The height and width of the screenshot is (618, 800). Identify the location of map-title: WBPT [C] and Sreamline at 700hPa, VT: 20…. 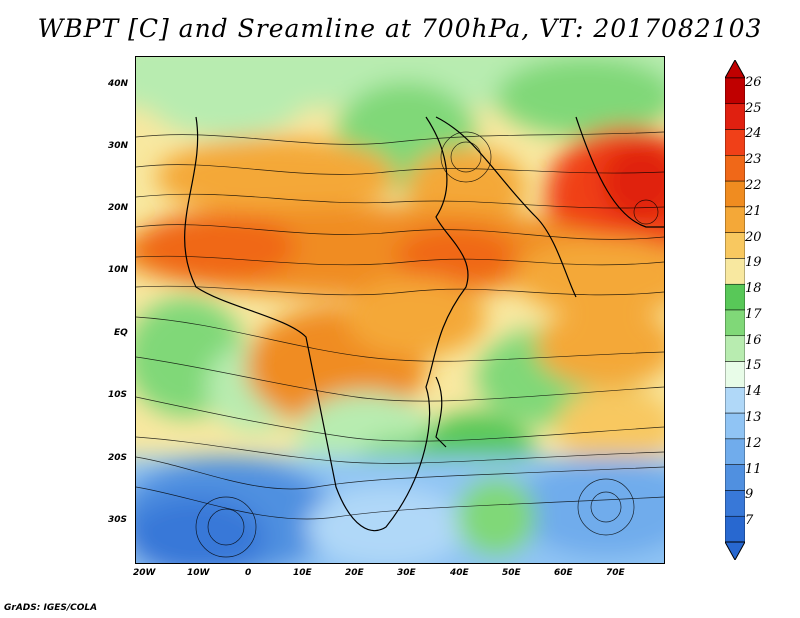
(400, 28).